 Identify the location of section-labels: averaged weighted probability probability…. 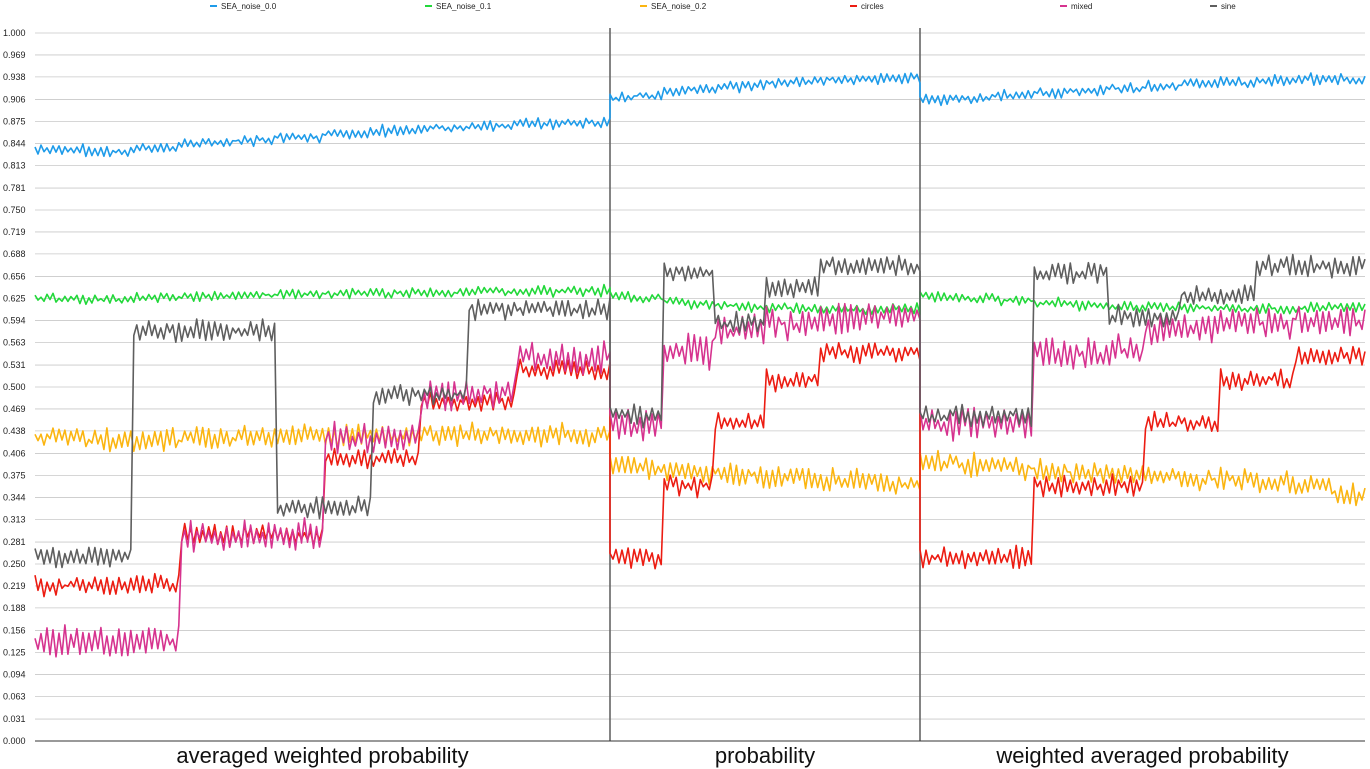
(732, 755).